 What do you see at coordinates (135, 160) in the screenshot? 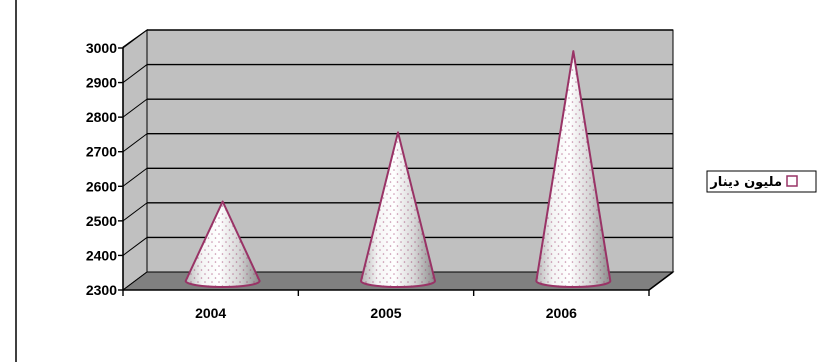
I see `plot-left-wall` at bounding box center [135, 160].